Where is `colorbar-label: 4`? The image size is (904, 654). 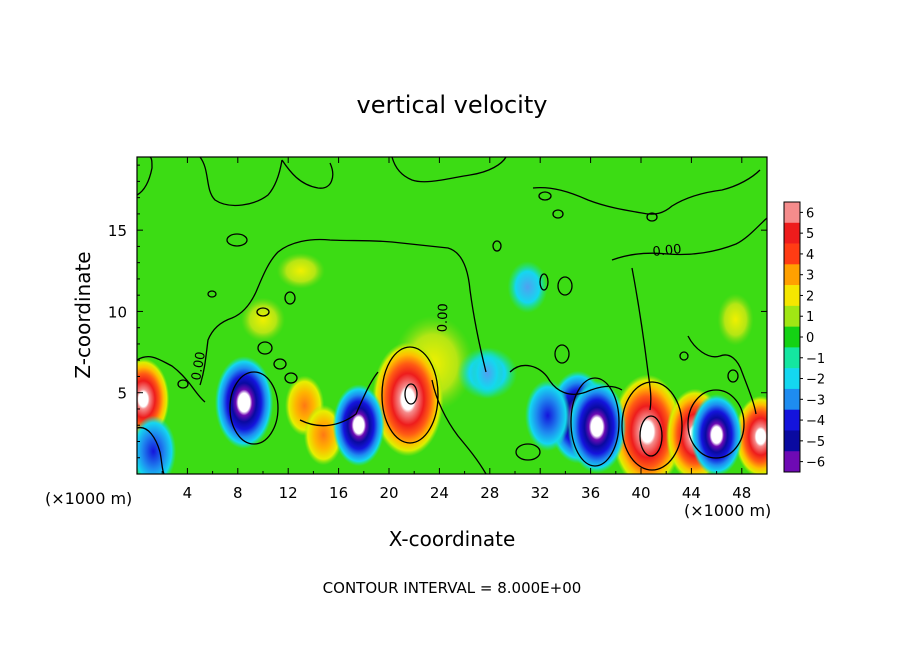 colorbar-label: 4 is located at coordinates (810, 255).